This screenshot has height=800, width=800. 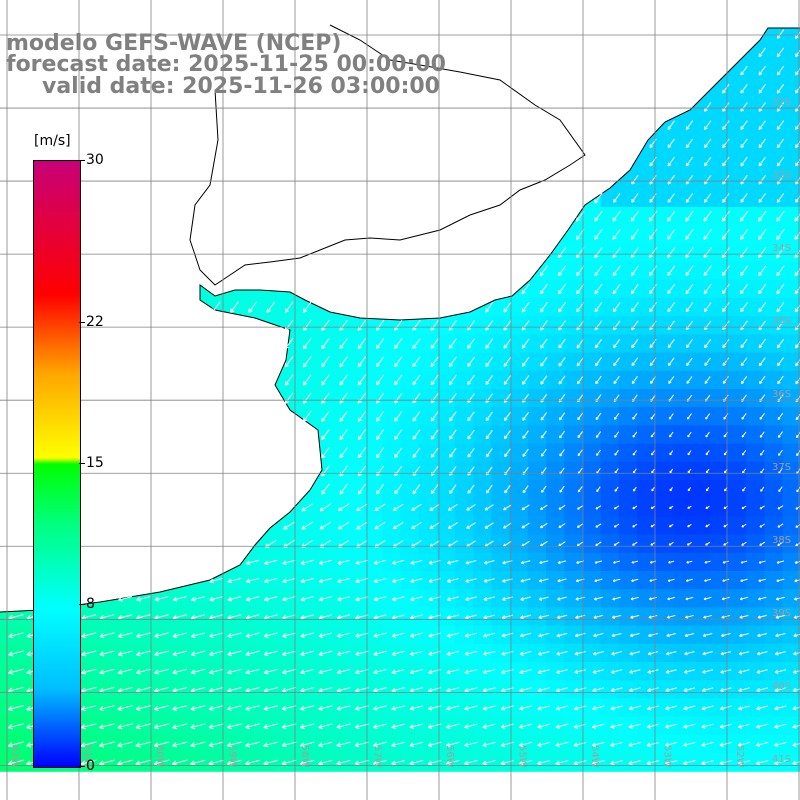 I want to click on lat-label: 37S, so click(x=781, y=467).